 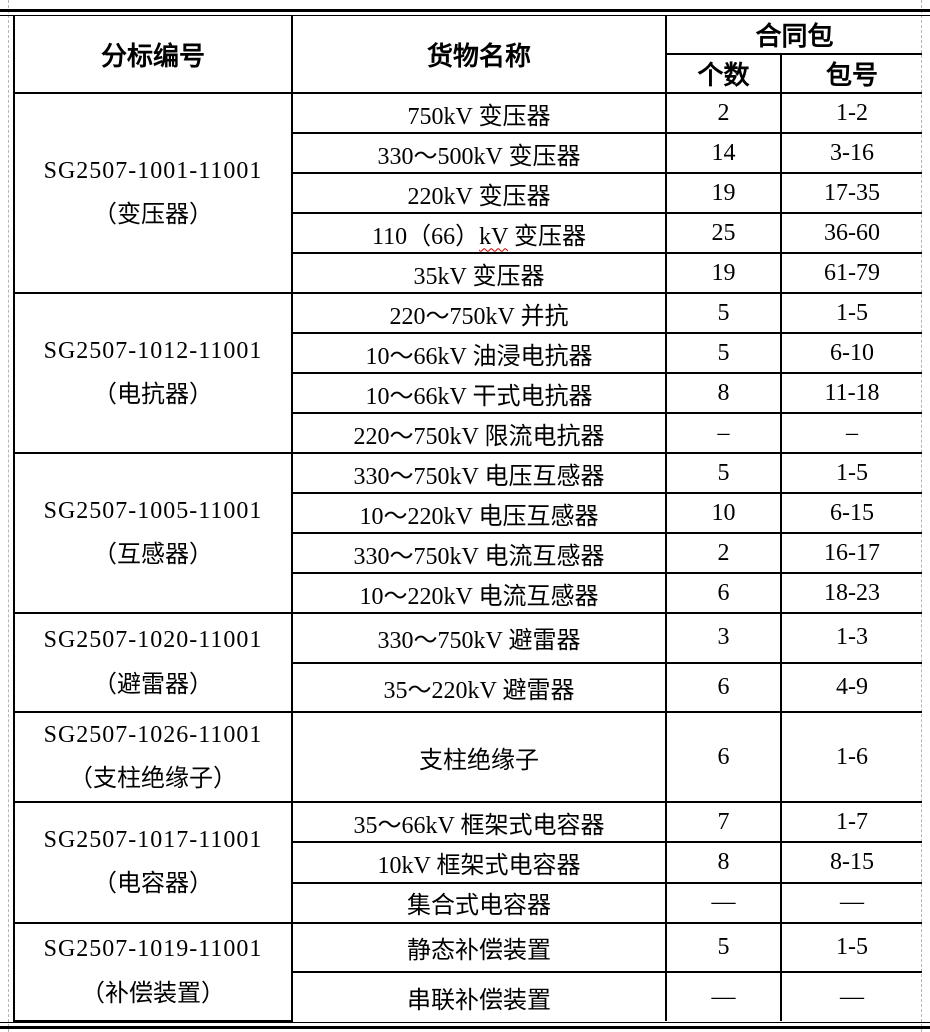 I want to click on group-label-cell: SG2507-1019-11001 （补偿装置）, so click(x=153, y=972).